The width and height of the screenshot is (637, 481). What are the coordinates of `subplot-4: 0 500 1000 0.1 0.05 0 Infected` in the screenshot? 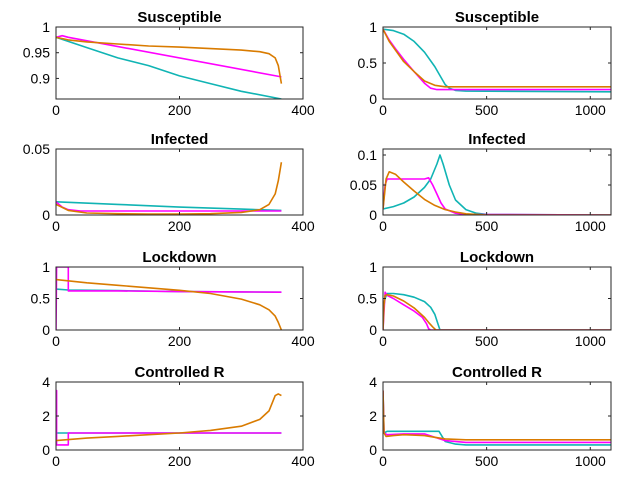 It's located at (481, 182).